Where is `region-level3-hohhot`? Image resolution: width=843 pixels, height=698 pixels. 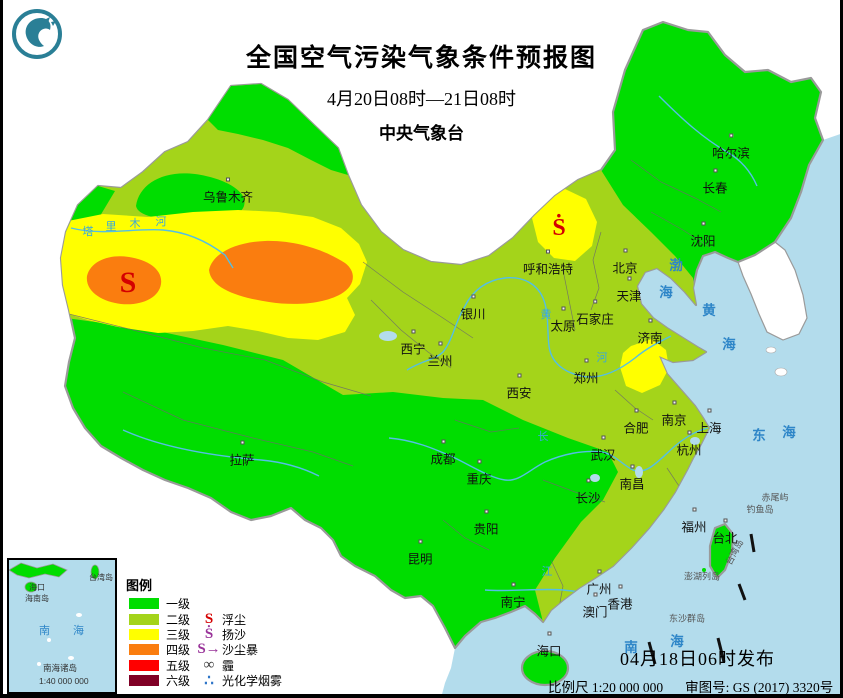
region-level3-hohhot is located at coordinates (564, 225).